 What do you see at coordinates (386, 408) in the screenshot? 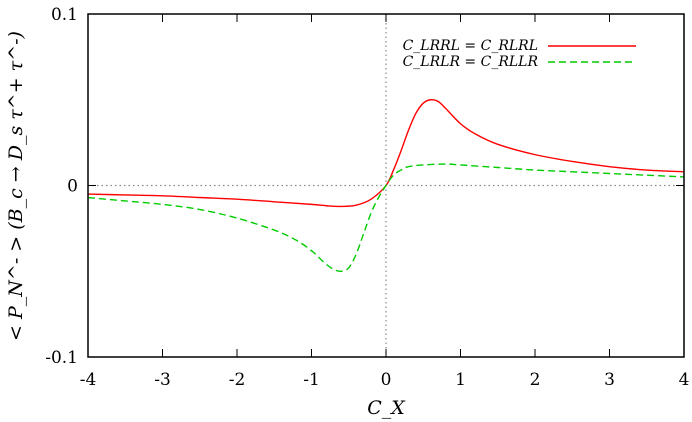
I see `x-axis-label: C_X` at bounding box center [386, 408].